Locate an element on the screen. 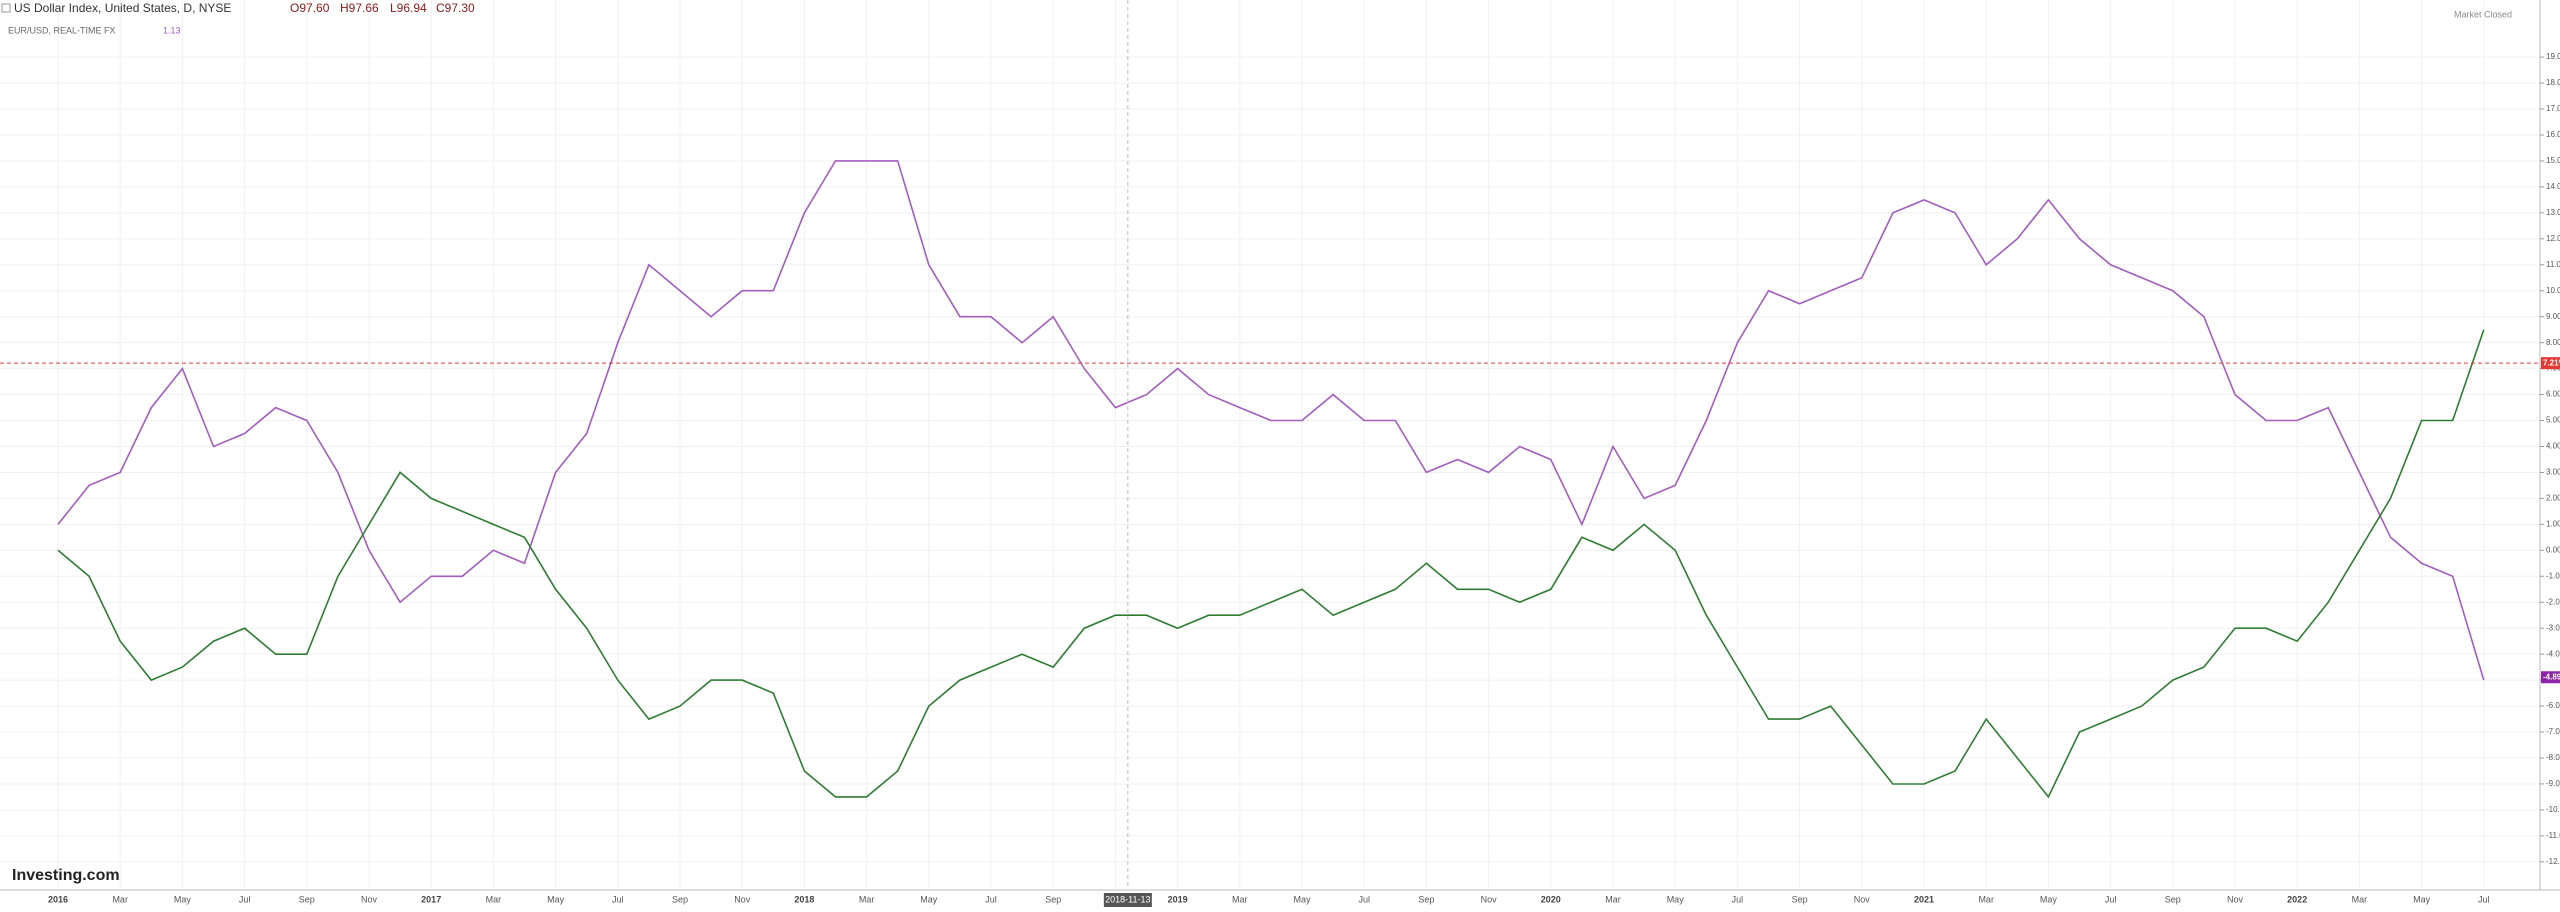 This screenshot has height=912, width=2560. crosshair-label-bg is located at coordinates (1127, 900).